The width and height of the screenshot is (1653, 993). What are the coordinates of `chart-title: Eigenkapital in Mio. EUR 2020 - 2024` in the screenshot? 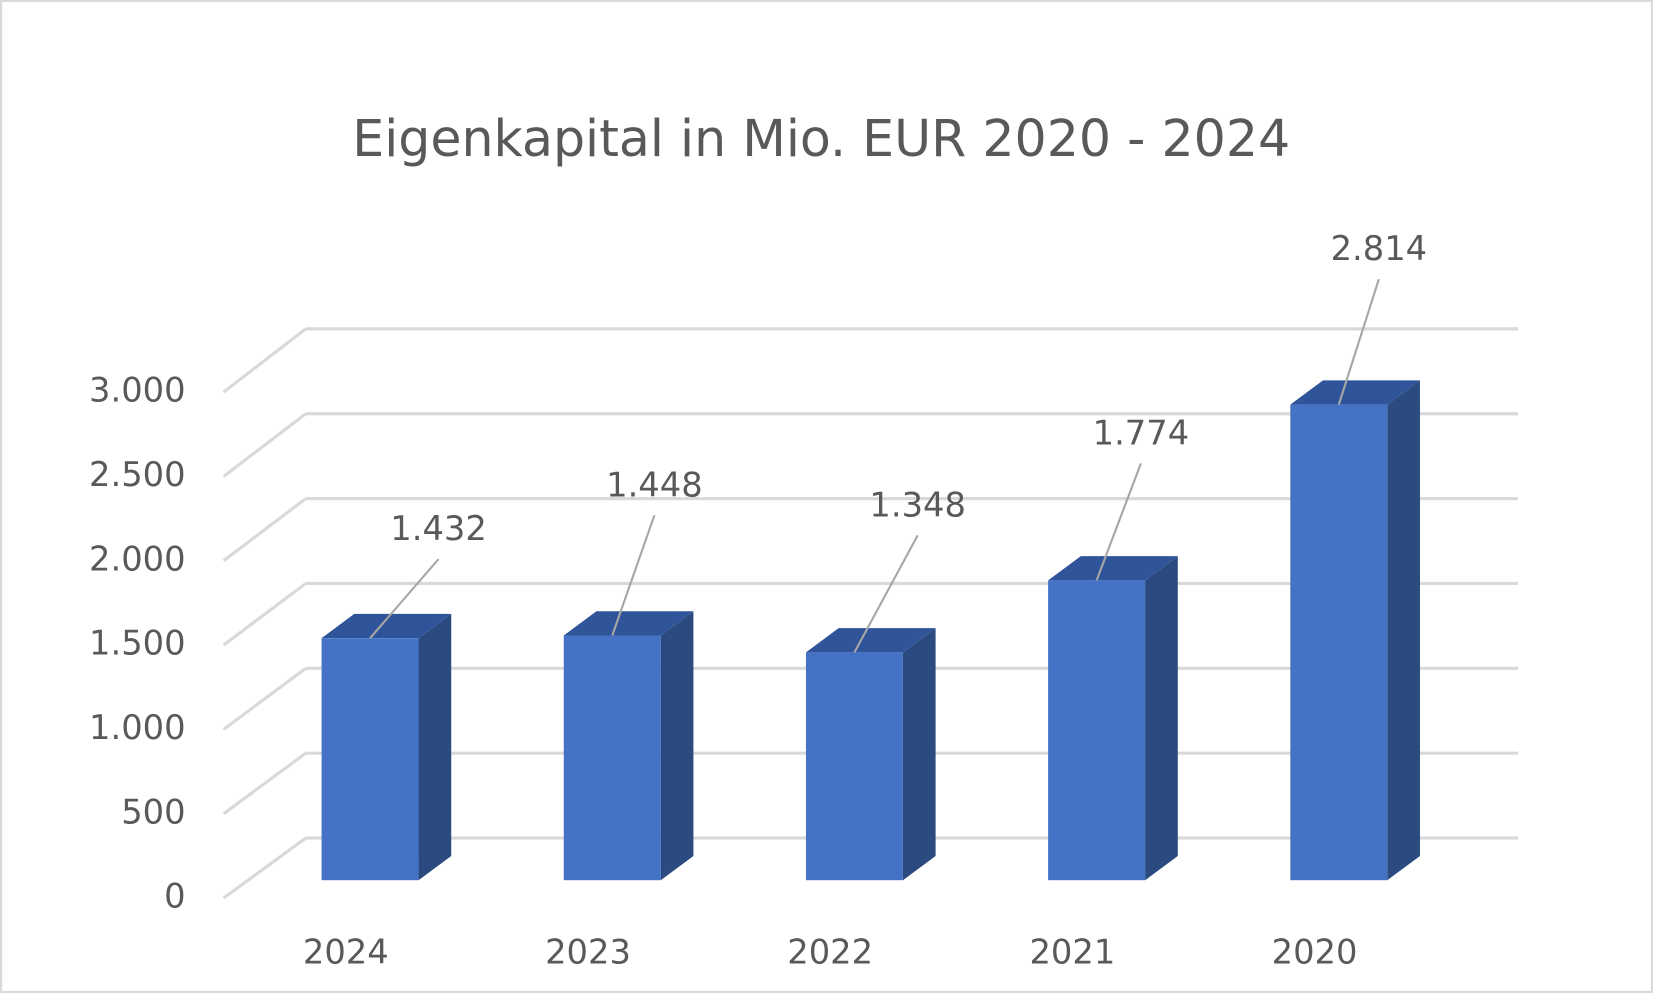 It's located at (821, 138).